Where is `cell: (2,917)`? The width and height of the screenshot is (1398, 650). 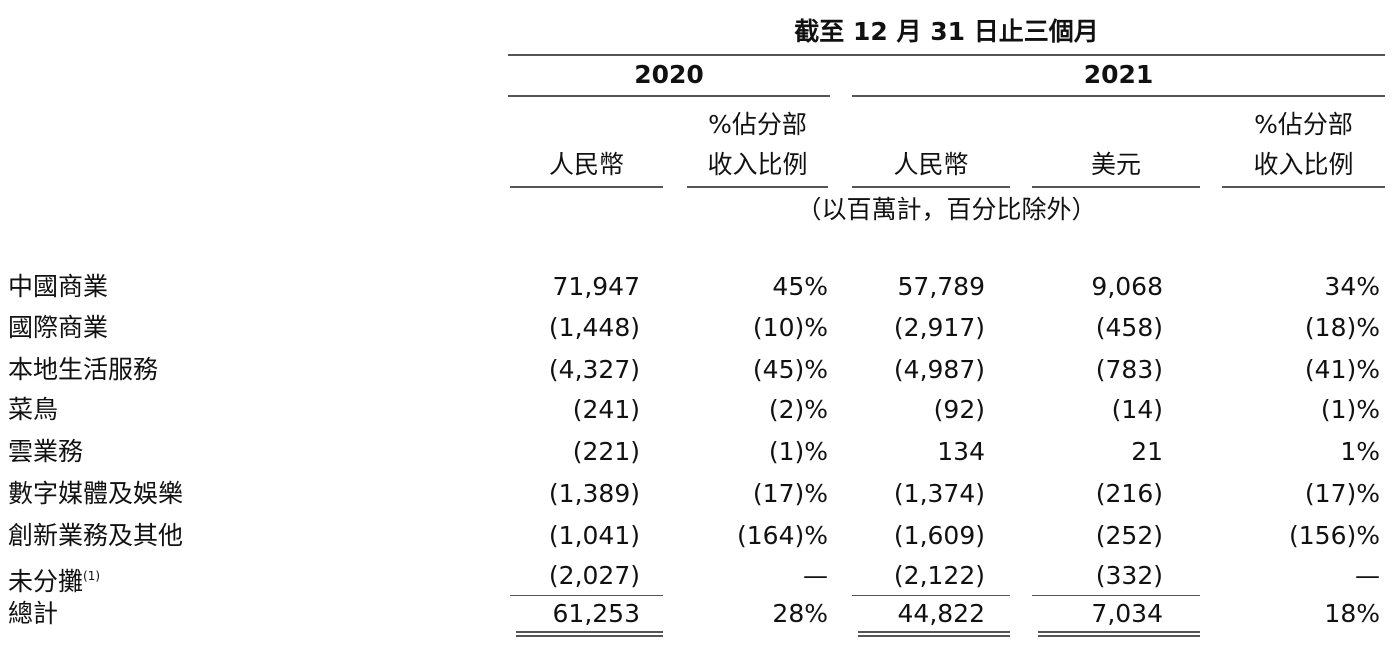 cell: (2,917) is located at coordinates (939, 327).